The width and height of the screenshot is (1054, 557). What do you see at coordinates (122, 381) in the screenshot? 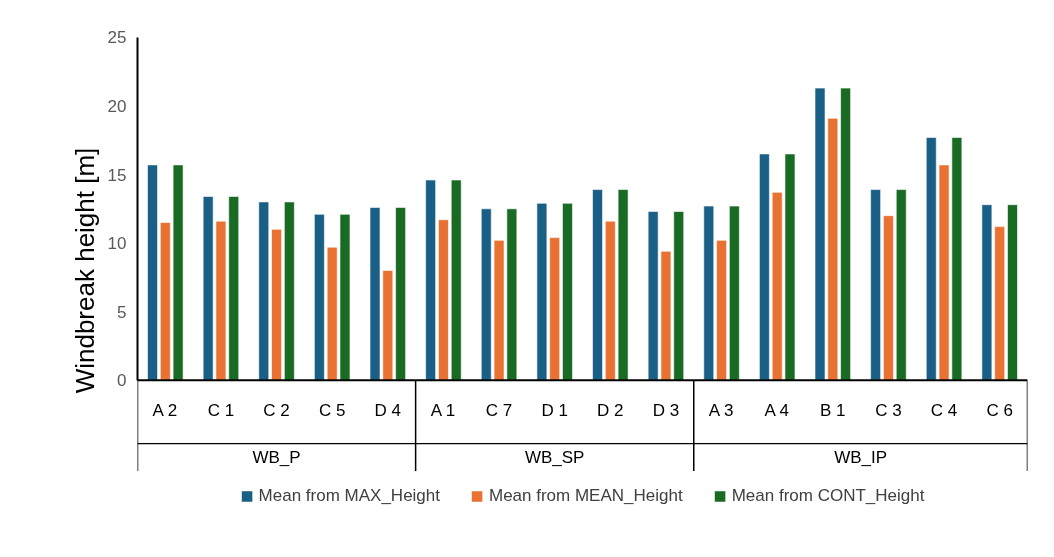
I see `y-tick-label: 0` at bounding box center [122, 381].